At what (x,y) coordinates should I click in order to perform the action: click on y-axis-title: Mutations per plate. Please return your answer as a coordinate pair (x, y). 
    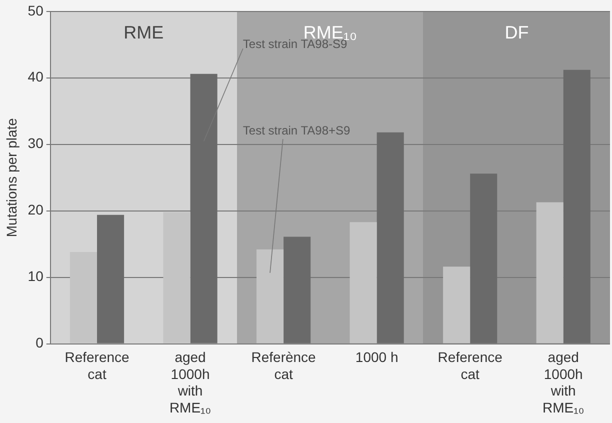
    Looking at the image, I should click on (11, 178).